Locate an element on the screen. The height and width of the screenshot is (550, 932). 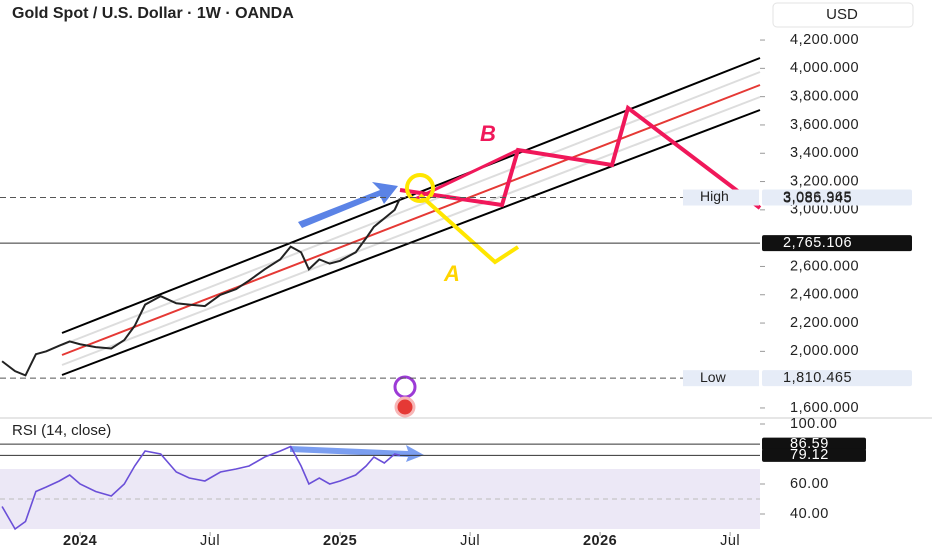
level-label: 1,810.465 is located at coordinates (817, 378).